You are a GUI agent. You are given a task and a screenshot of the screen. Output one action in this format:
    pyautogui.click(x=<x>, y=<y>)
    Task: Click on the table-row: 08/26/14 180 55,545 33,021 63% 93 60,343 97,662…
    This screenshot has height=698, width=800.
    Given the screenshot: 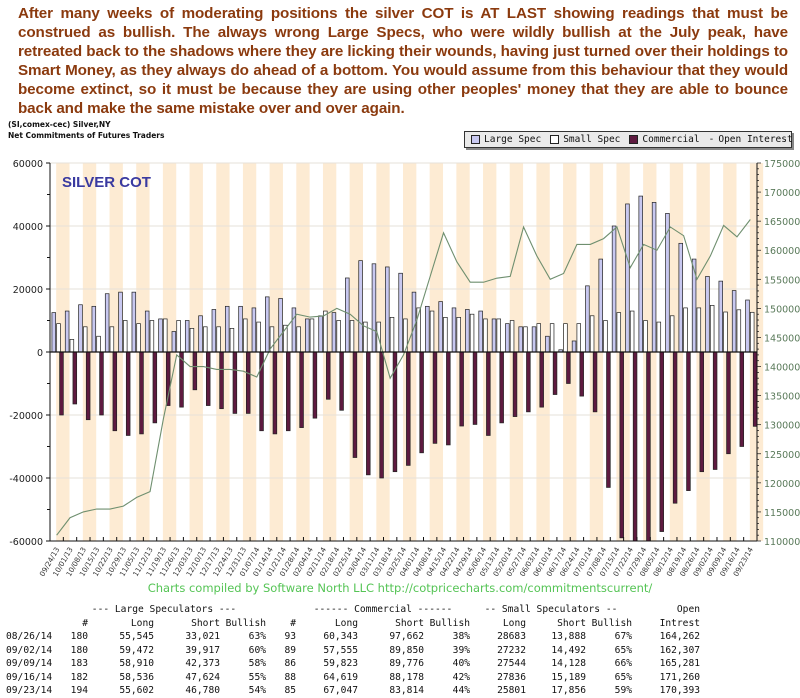 What is the action you would take?
    pyautogui.click(x=353, y=637)
    